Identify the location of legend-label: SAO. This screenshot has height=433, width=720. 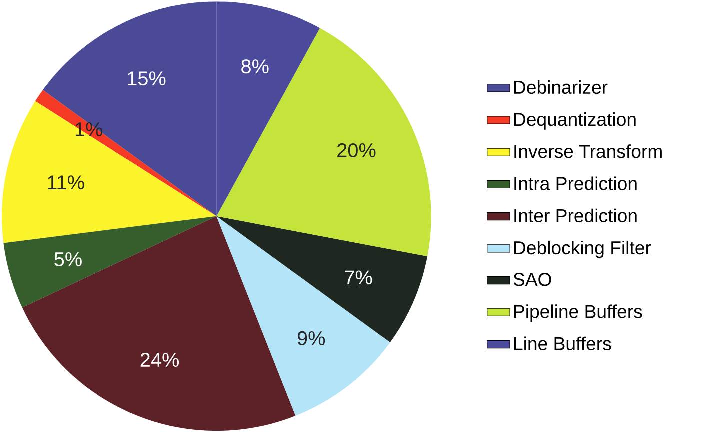
(533, 279).